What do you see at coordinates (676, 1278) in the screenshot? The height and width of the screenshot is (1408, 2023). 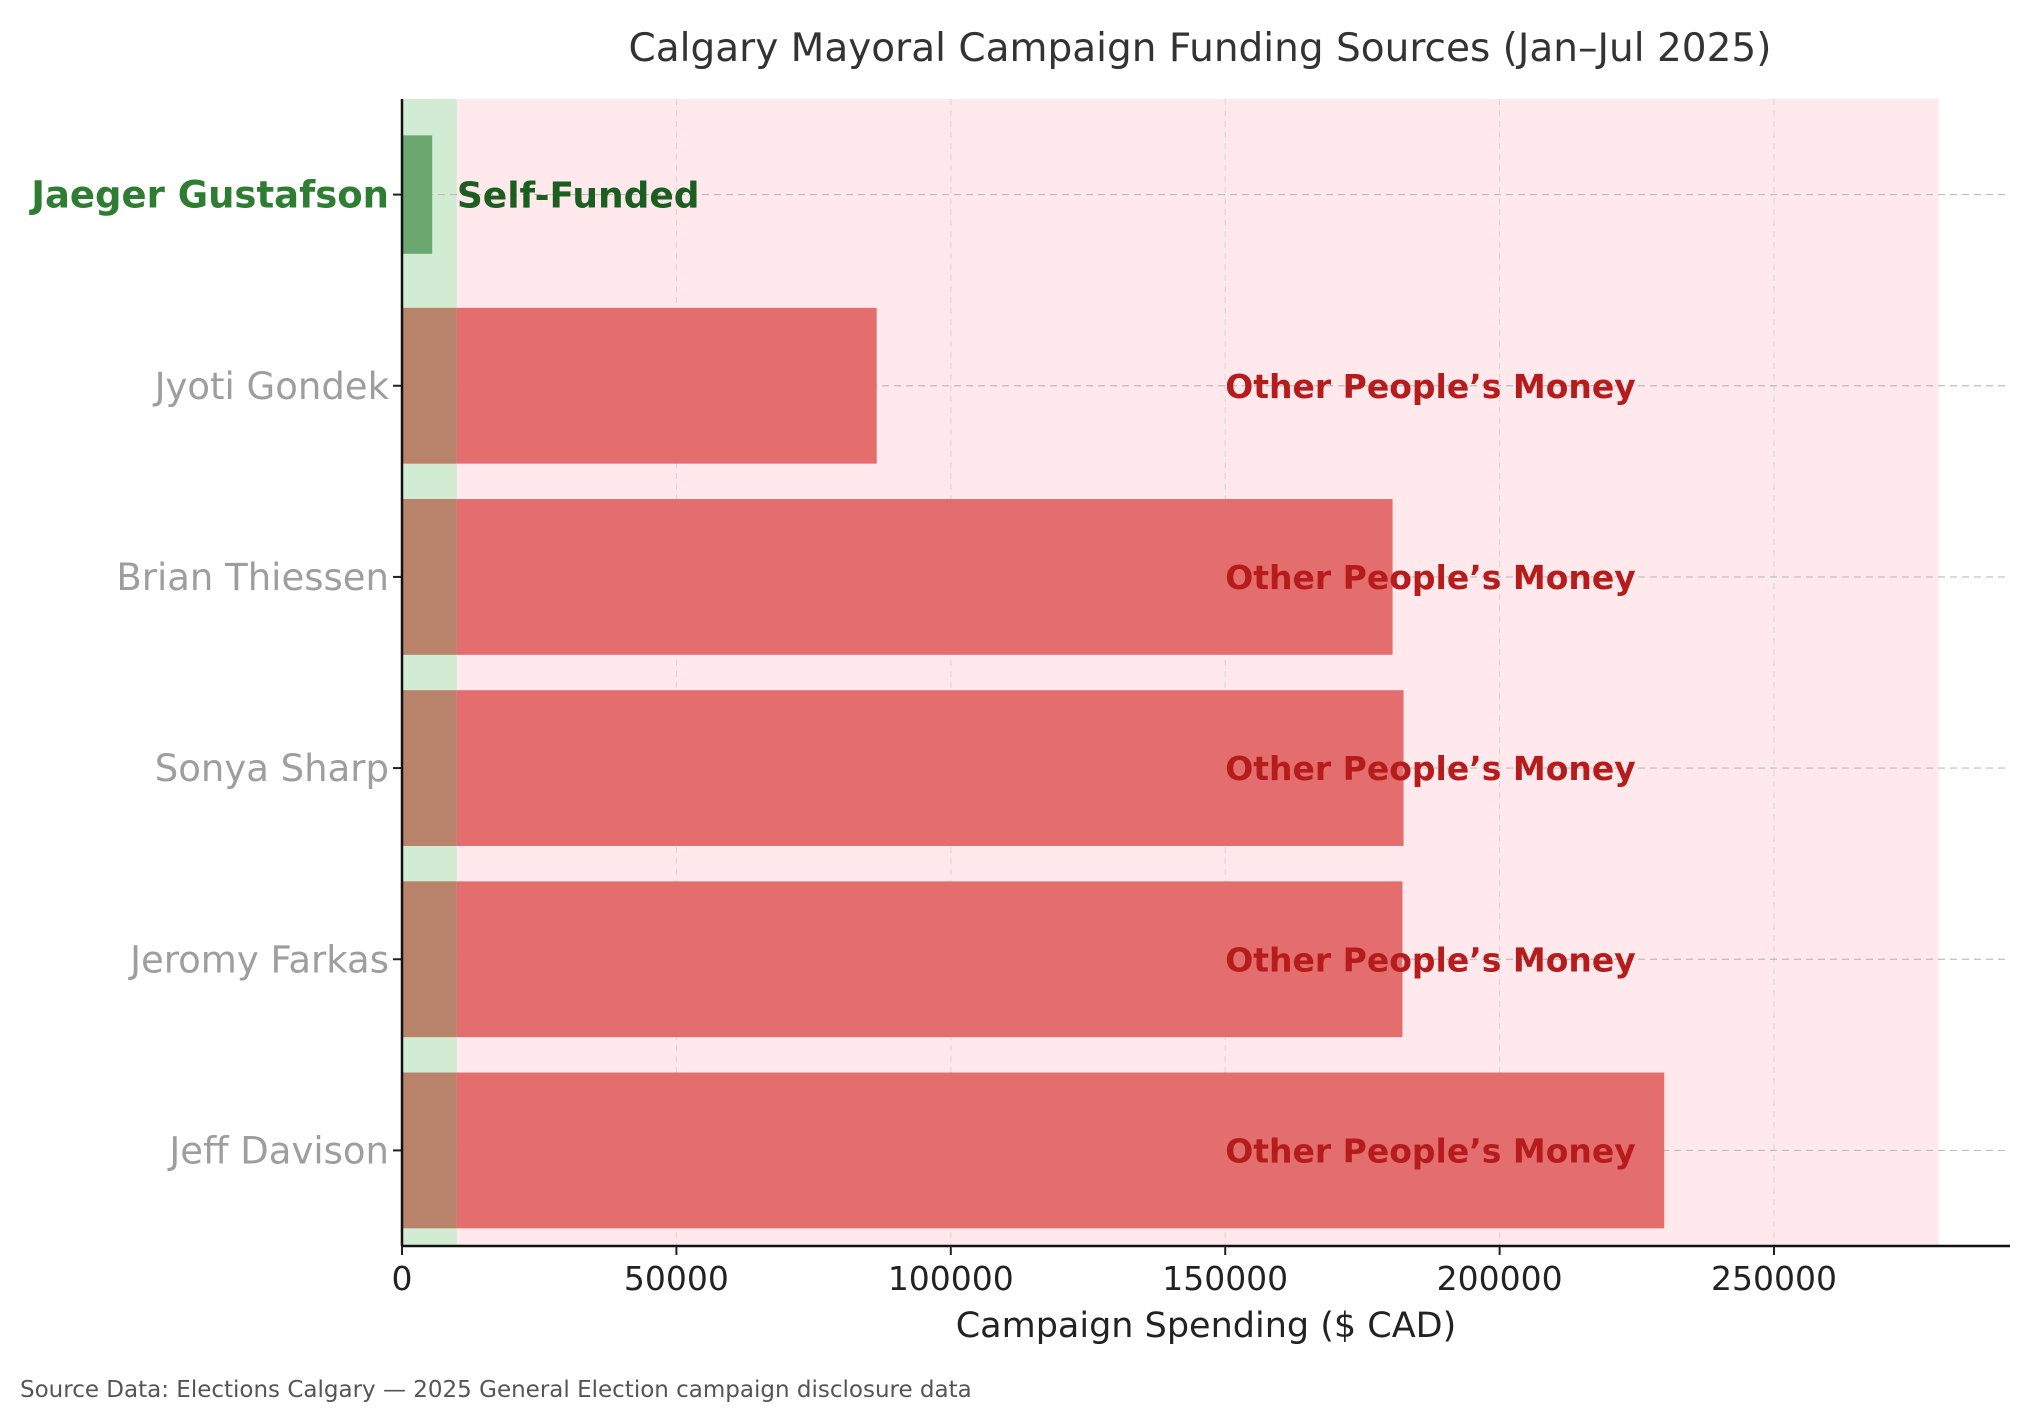 I see `x-tick-label: 50000` at bounding box center [676, 1278].